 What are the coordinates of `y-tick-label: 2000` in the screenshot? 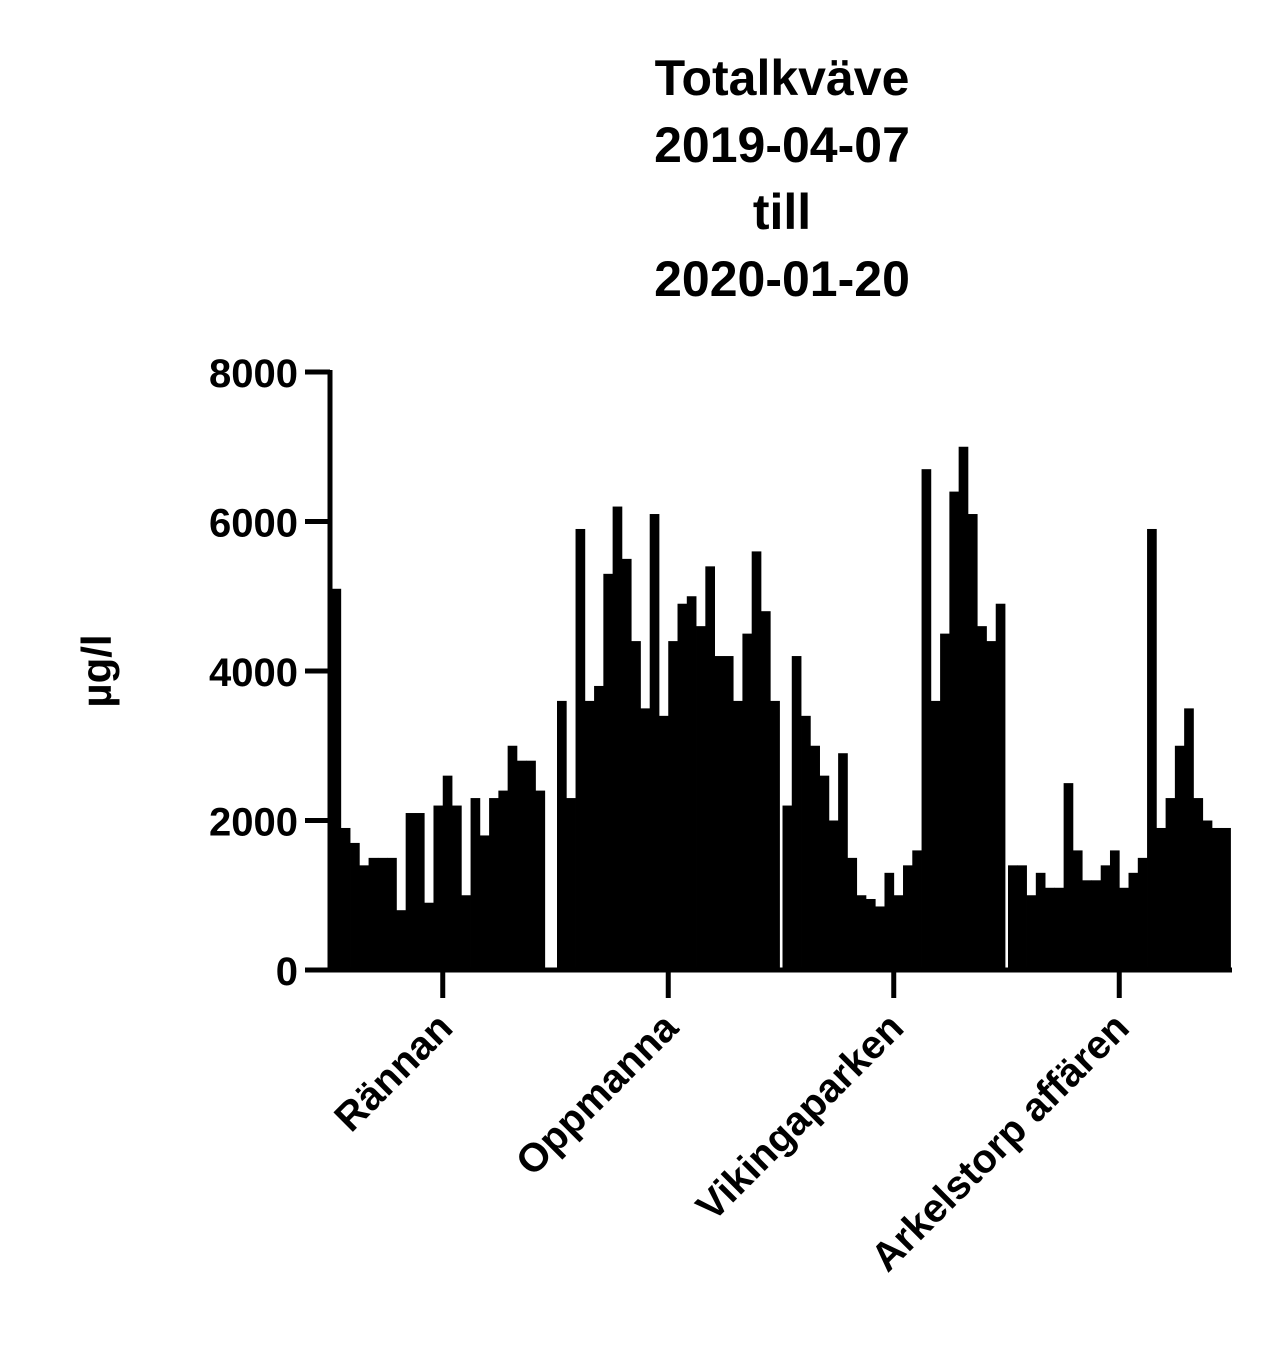 It's located at (253, 823).